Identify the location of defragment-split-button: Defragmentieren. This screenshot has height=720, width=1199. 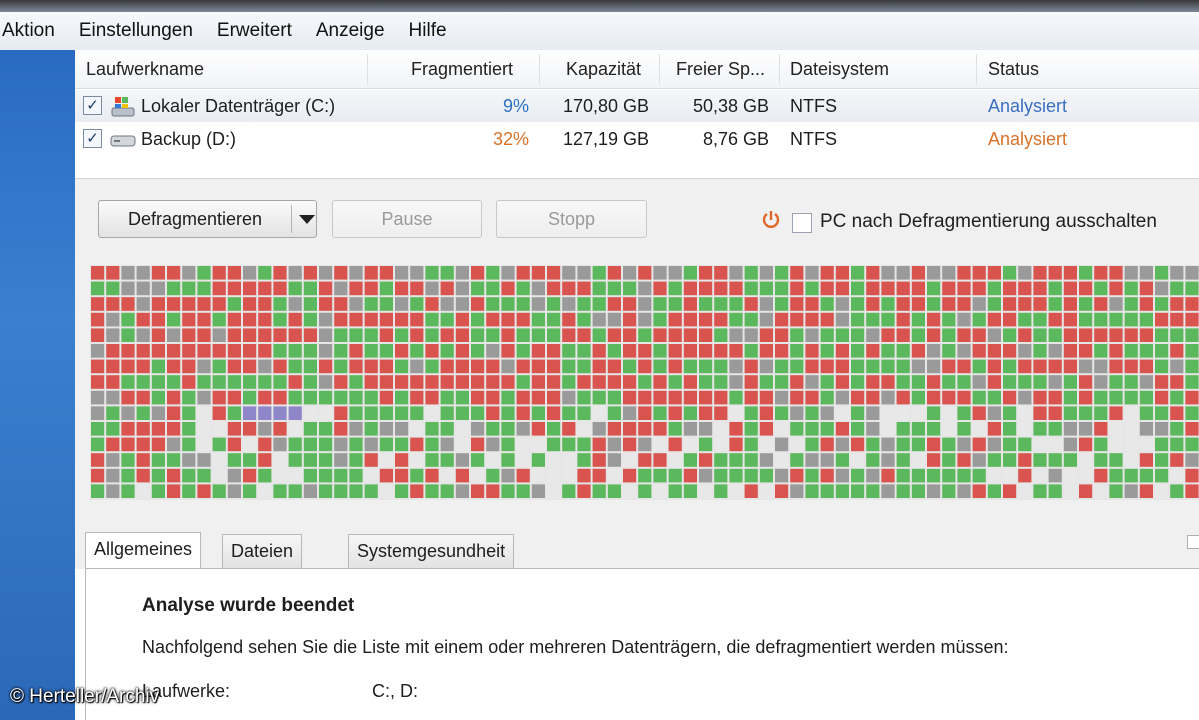
(207, 219).